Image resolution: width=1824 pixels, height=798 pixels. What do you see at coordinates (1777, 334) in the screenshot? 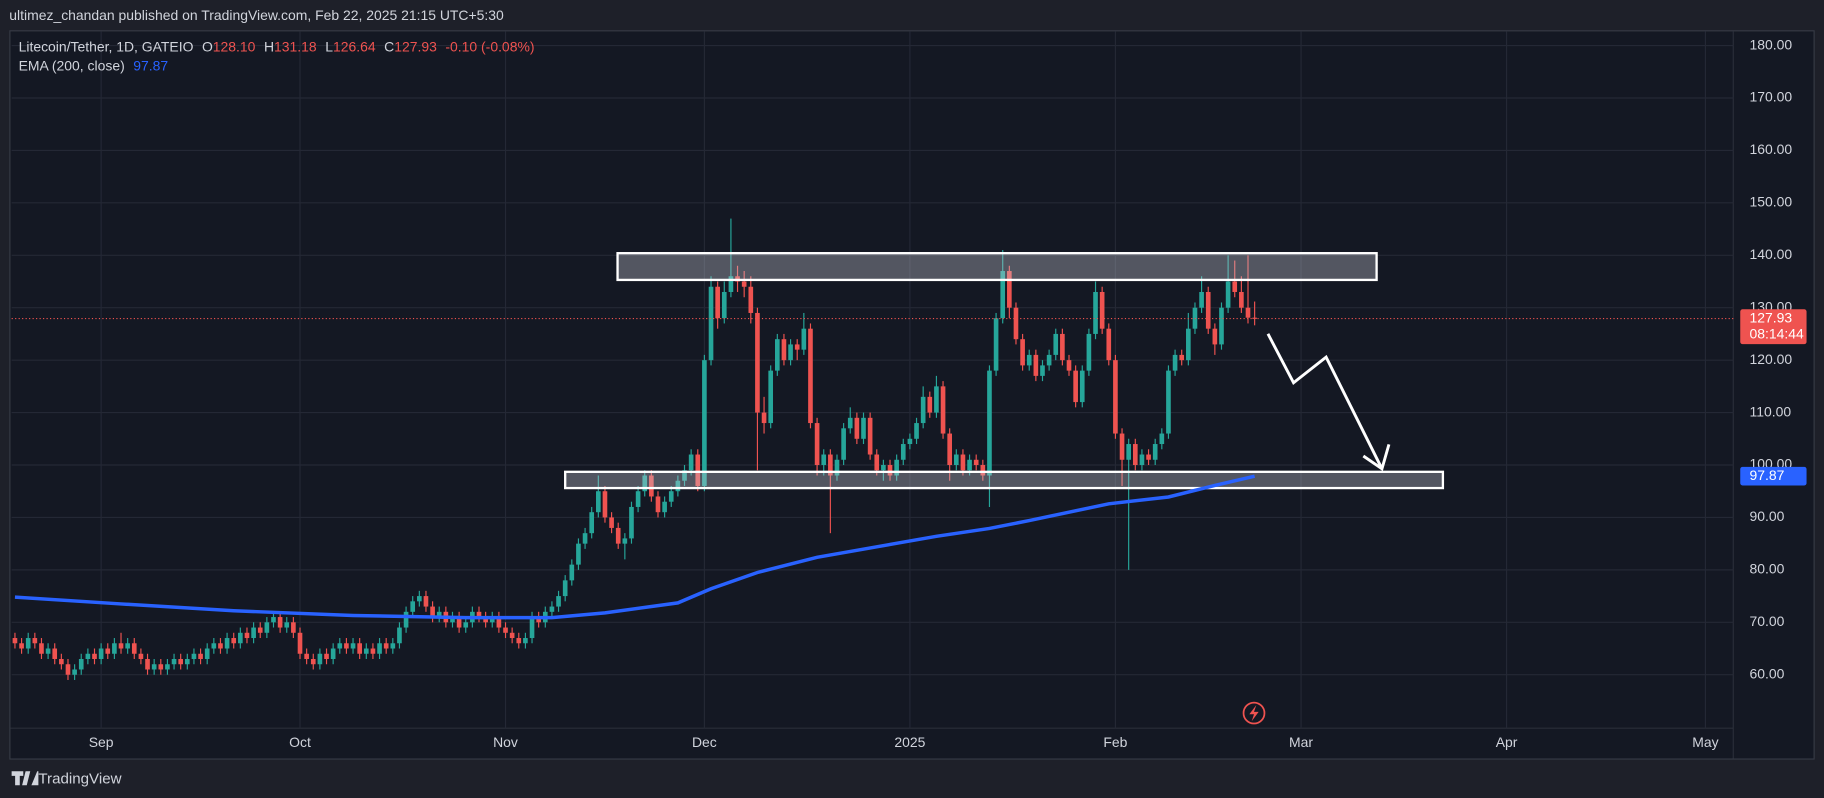
I see `countdown-label: 08:14:44` at bounding box center [1777, 334].